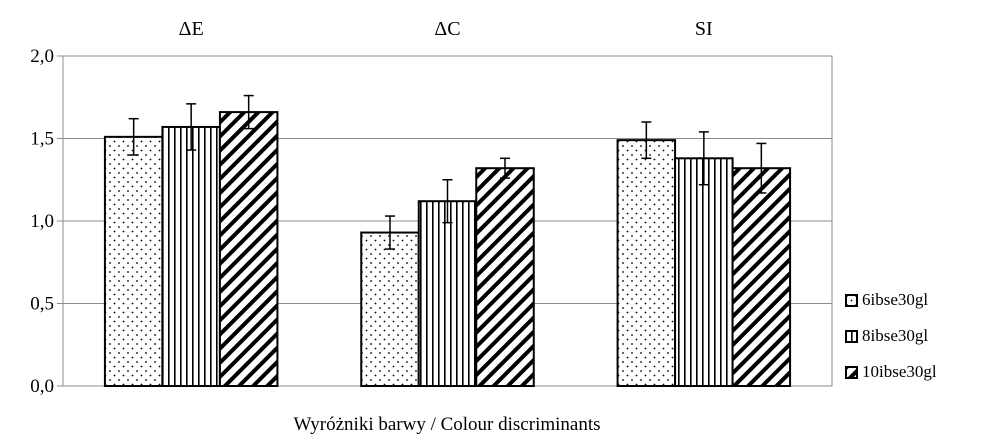 The image size is (986, 439). I want to click on category-label: SI, so click(704, 29).